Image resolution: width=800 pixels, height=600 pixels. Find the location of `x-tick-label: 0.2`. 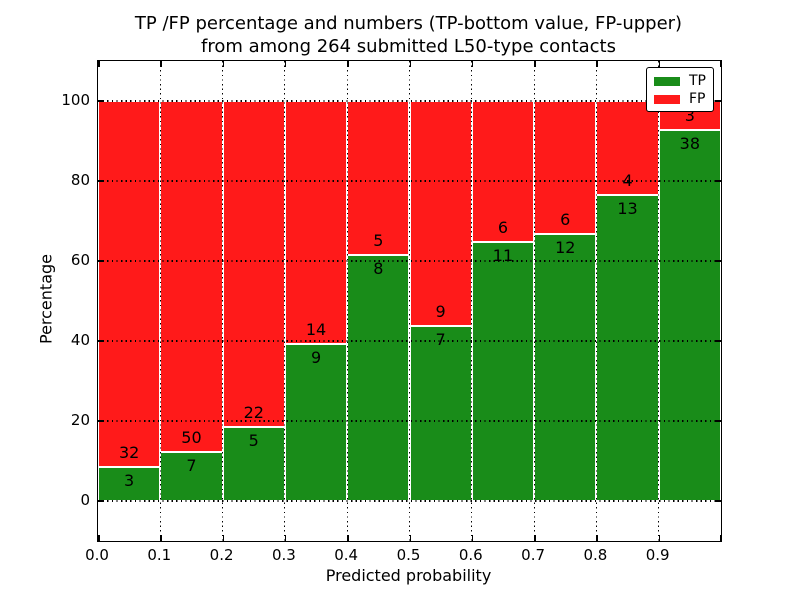

x-tick-label: 0.2 is located at coordinates (221, 555).